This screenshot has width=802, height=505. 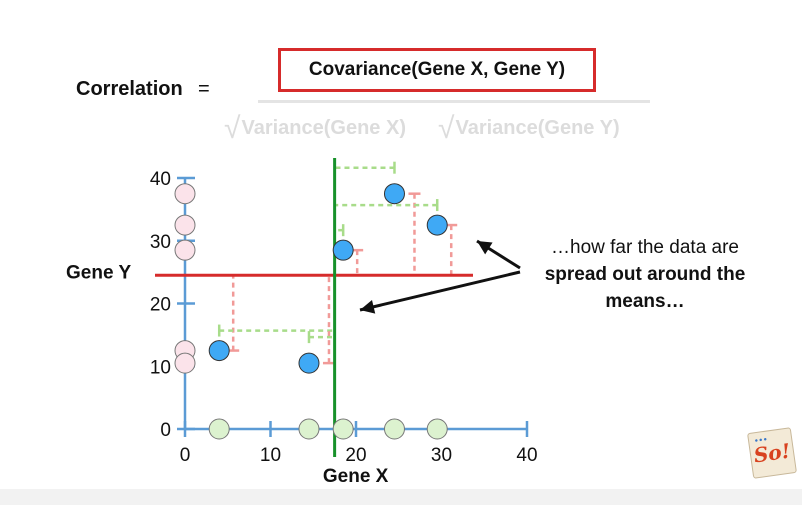 What do you see at coordinates (440, 291) in the screenshot?
I see `annotation-arrow` at bounding box center [440, 291].